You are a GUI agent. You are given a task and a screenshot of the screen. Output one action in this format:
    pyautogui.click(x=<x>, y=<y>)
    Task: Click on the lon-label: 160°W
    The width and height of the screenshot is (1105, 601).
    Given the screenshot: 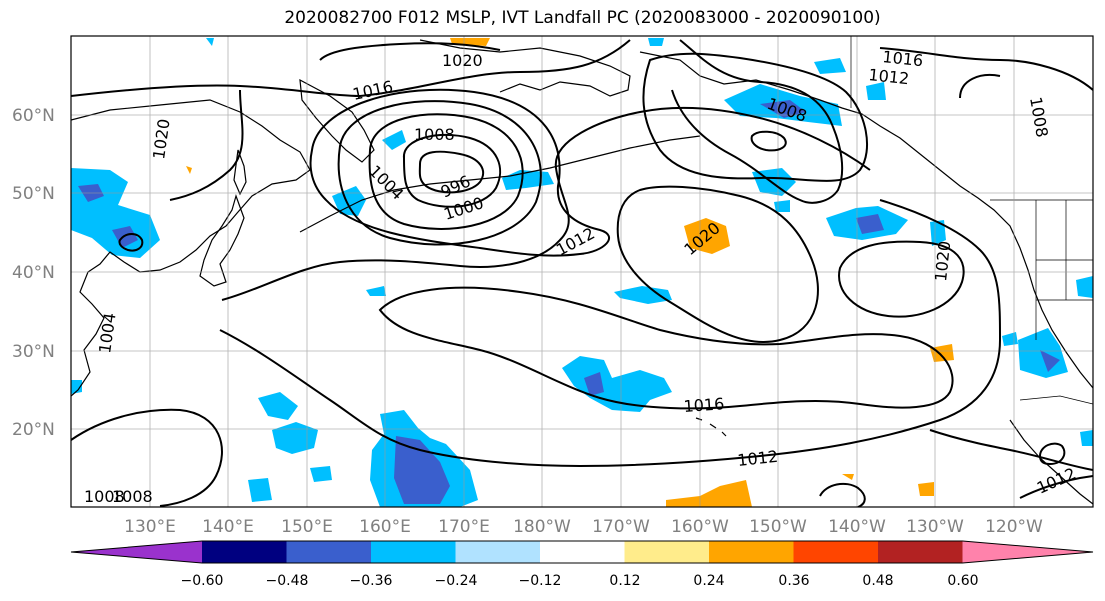 What is the action you would take?
    pyautogui.click(x=700, y=527)
    